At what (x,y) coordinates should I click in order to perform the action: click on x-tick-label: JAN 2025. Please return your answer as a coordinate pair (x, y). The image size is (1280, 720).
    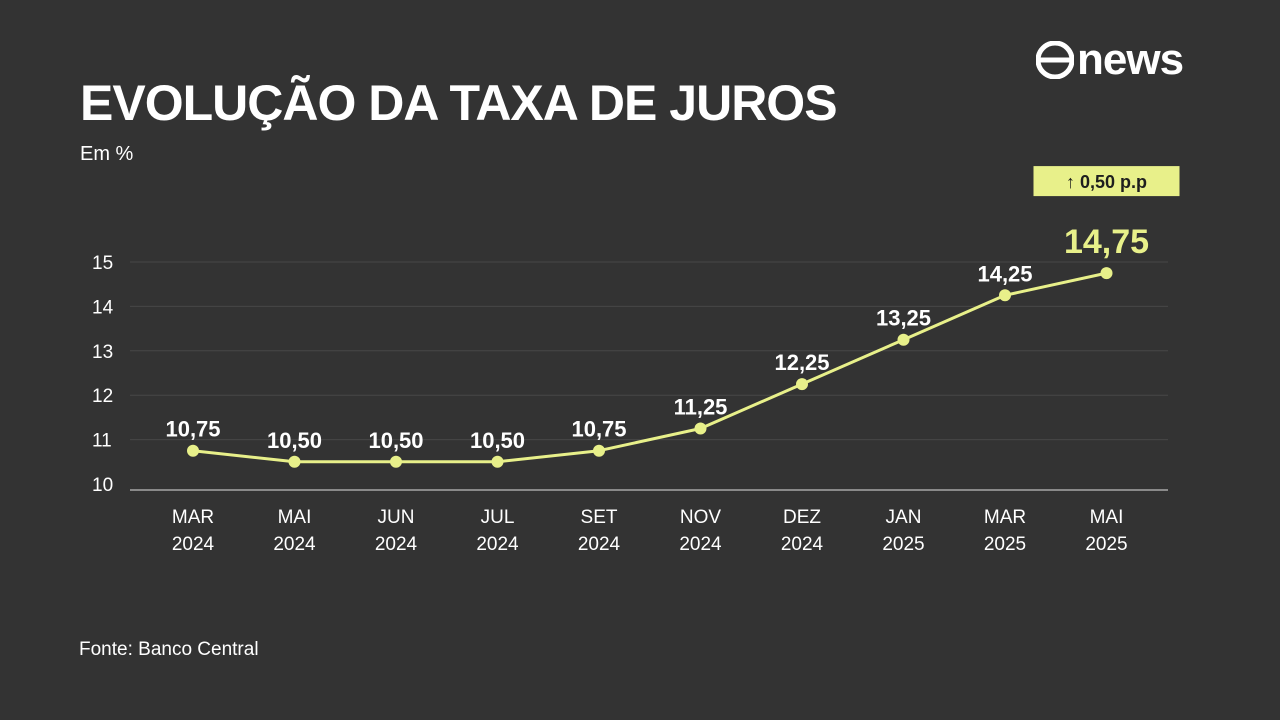
    Looking at the image, I should click on (903, 531).